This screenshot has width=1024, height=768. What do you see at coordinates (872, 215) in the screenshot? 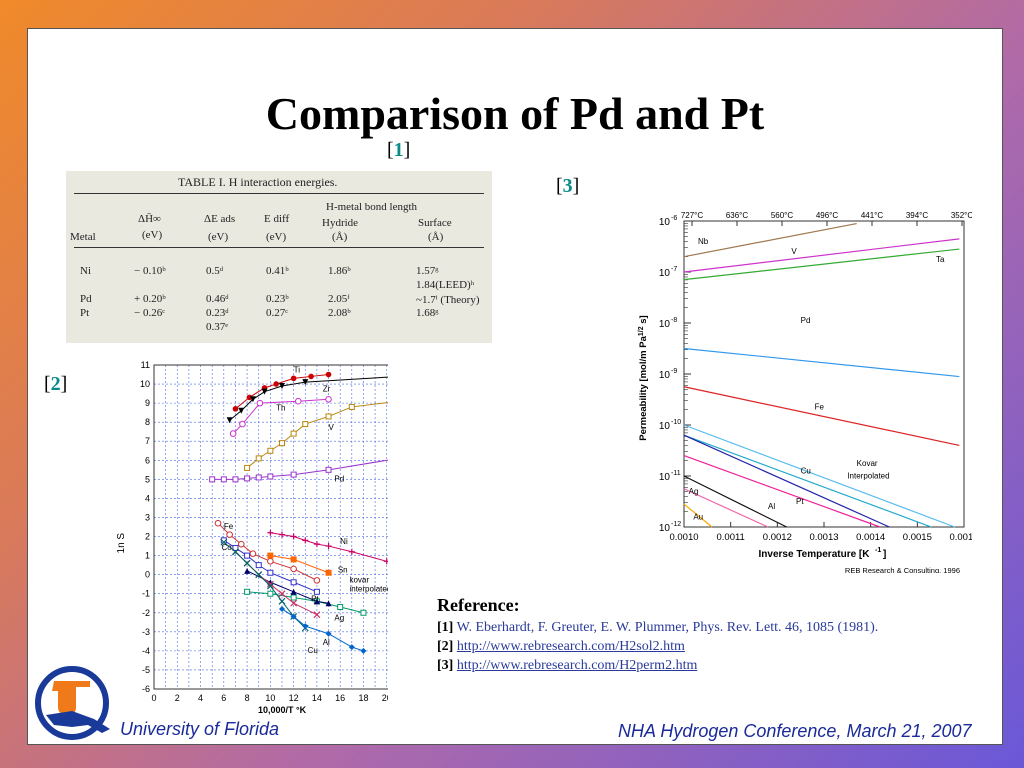
I see `top-tick-label: 441°C` at bounding box center [872, 215].